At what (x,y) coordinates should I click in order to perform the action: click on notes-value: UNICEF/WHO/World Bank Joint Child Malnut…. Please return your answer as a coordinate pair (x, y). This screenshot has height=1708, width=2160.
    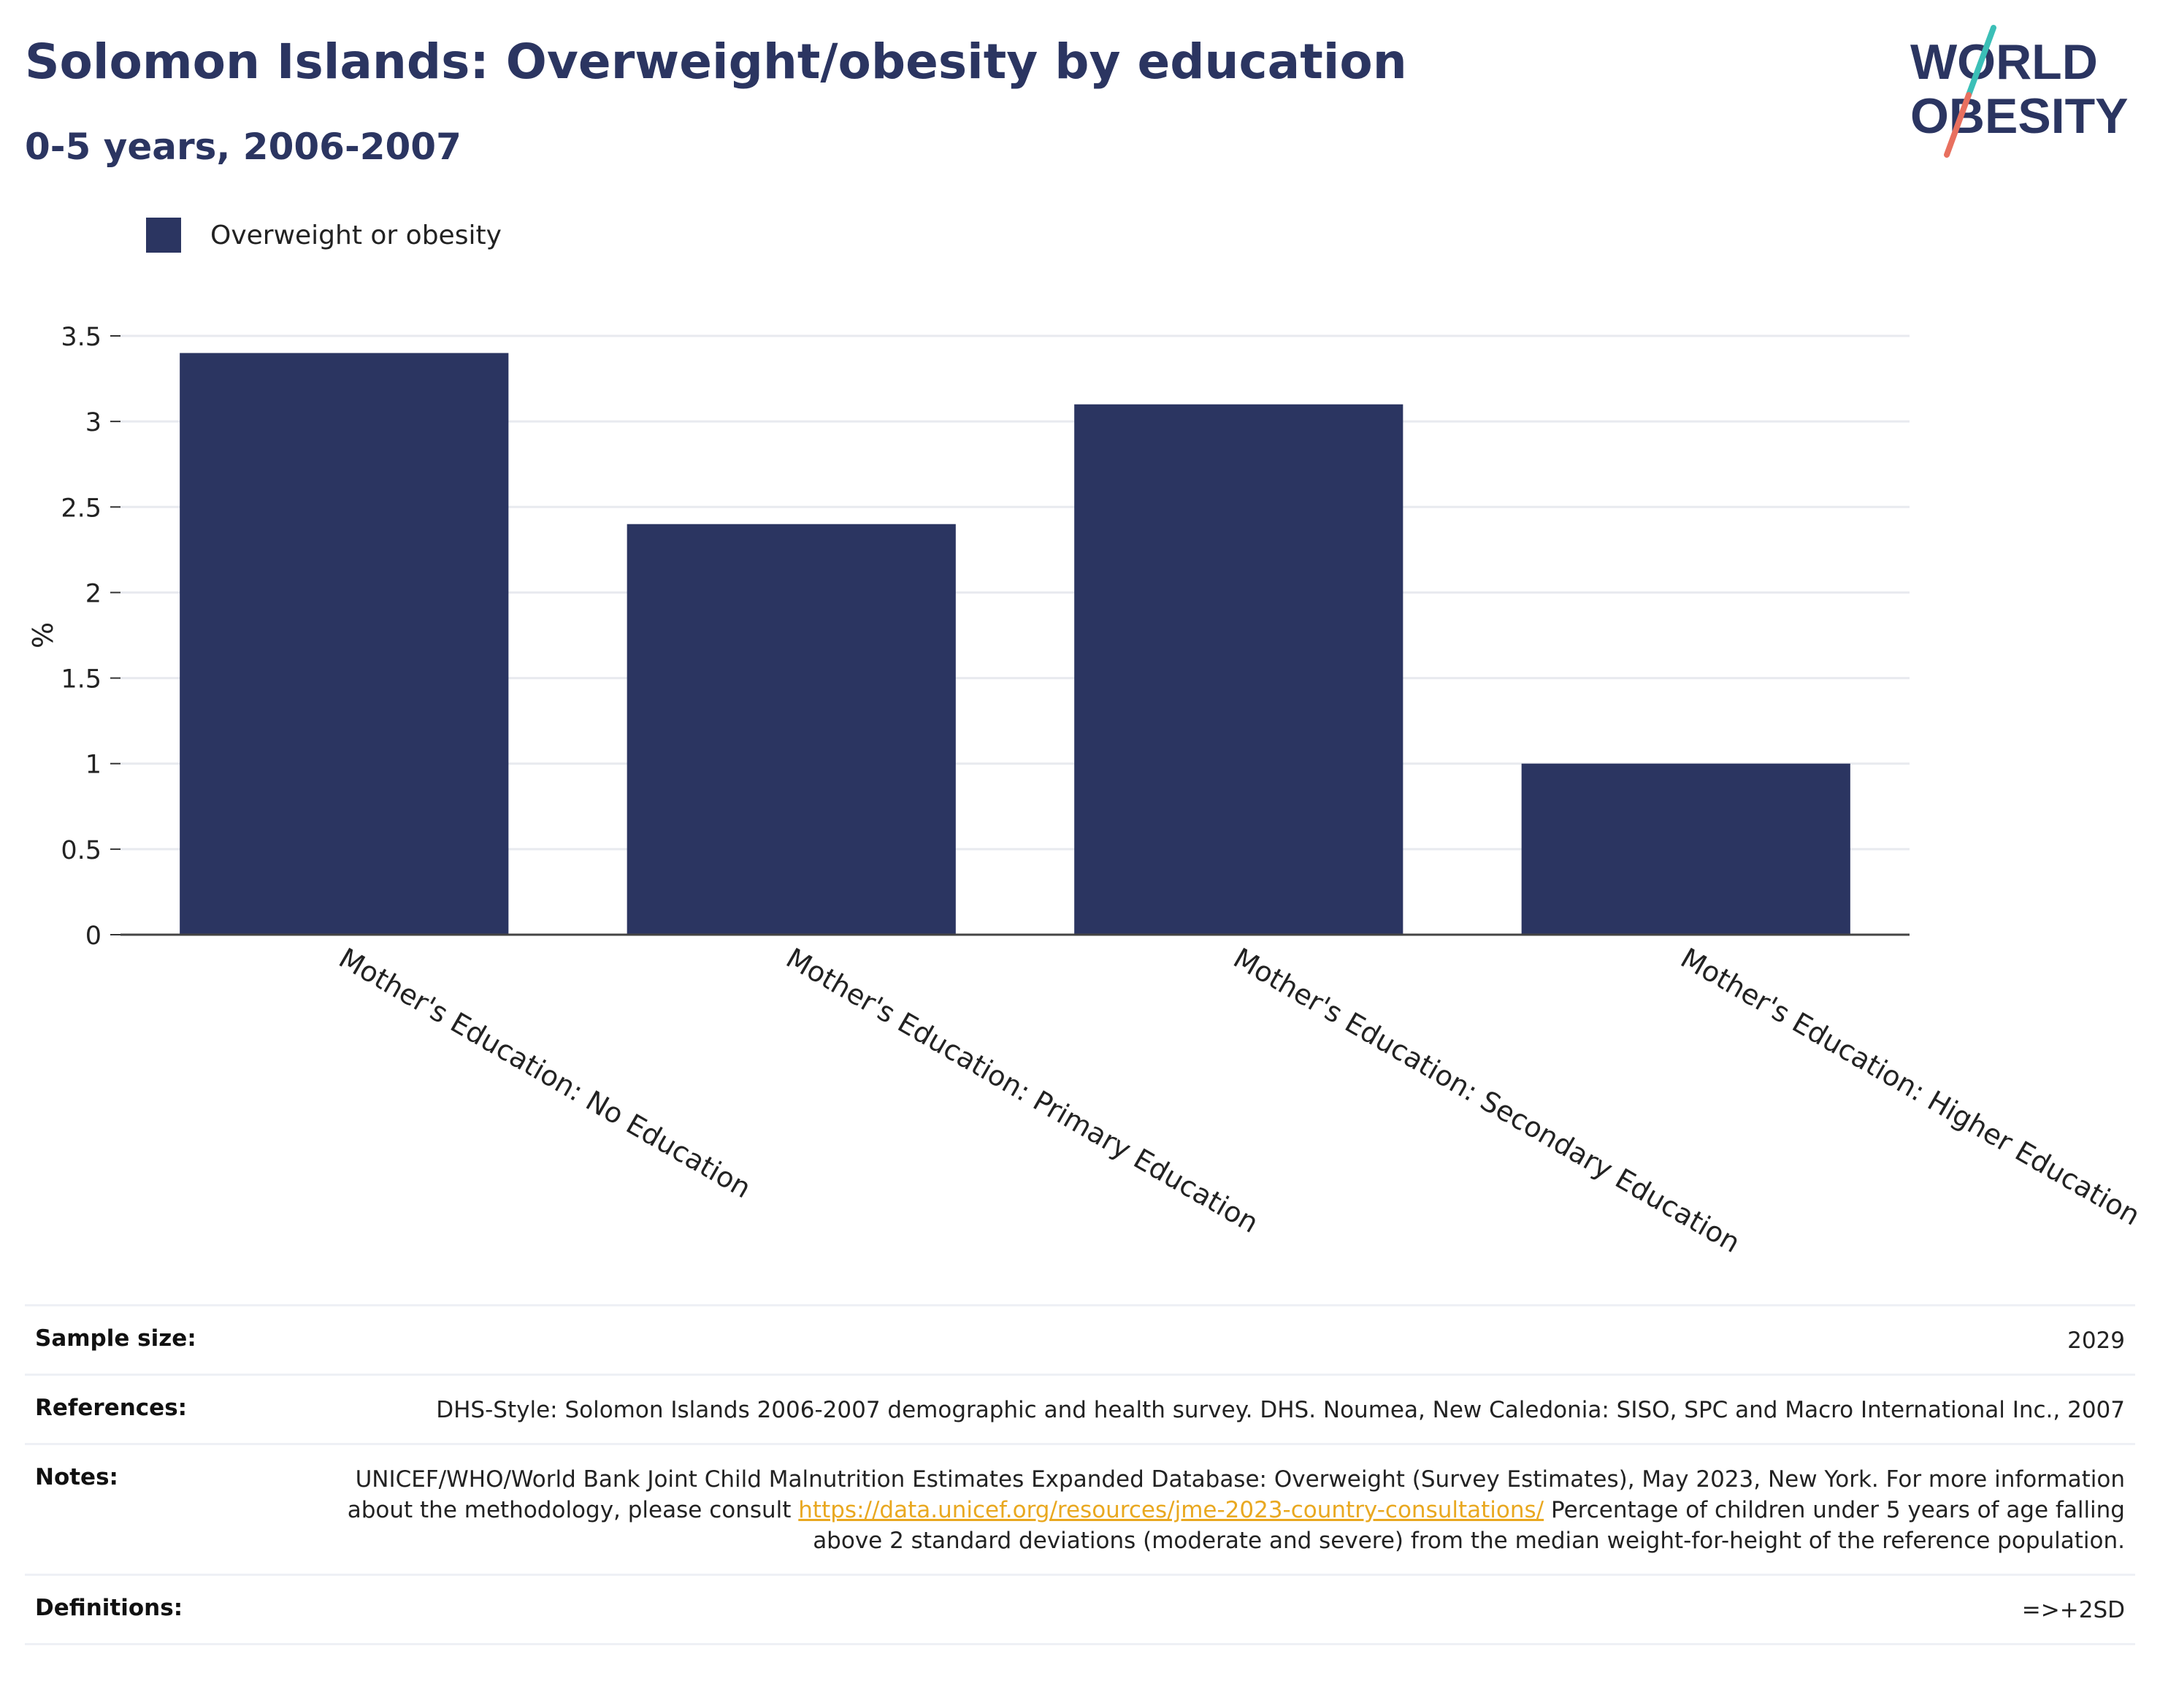
    Looking at the image, I should click on (1223, 1510).